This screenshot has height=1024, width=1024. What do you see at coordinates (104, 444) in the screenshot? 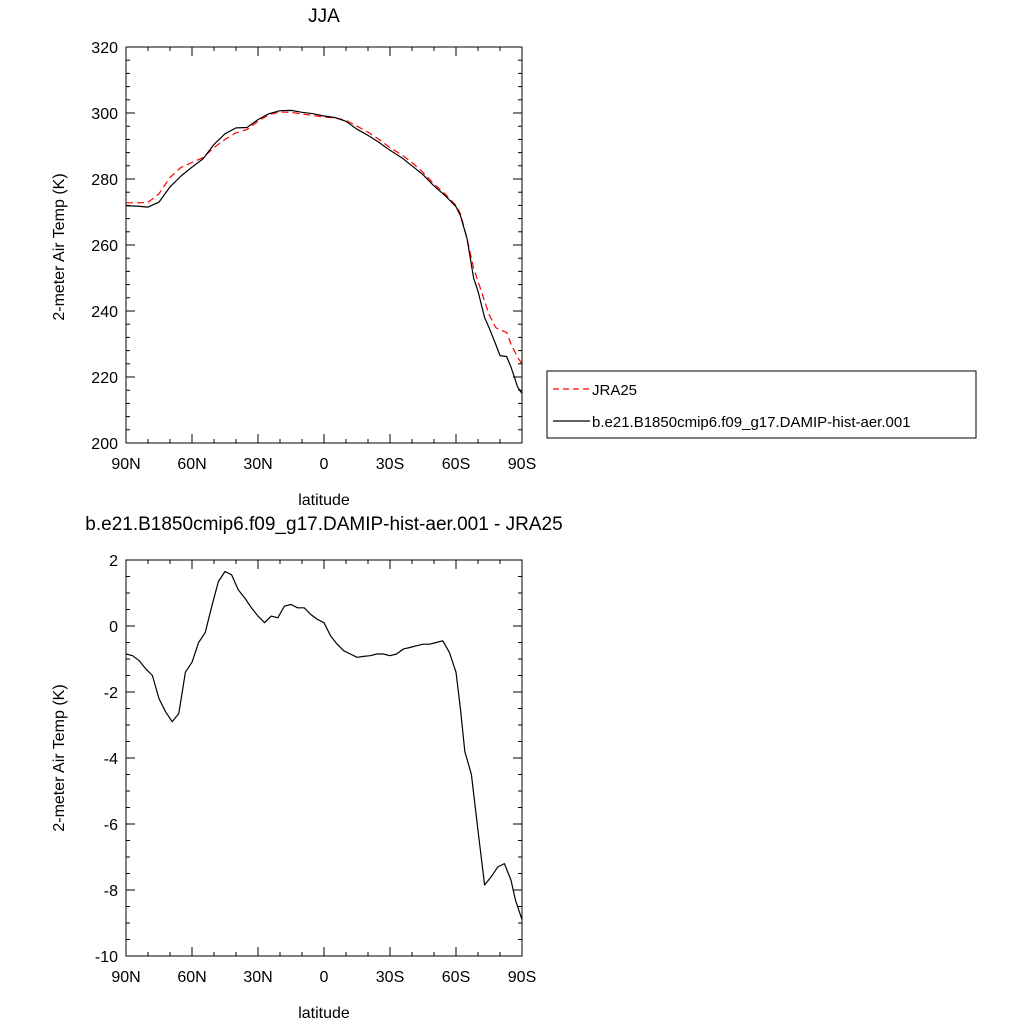
I see `top-chart-y-tick-label: 200` at bounding box center [104, 444].